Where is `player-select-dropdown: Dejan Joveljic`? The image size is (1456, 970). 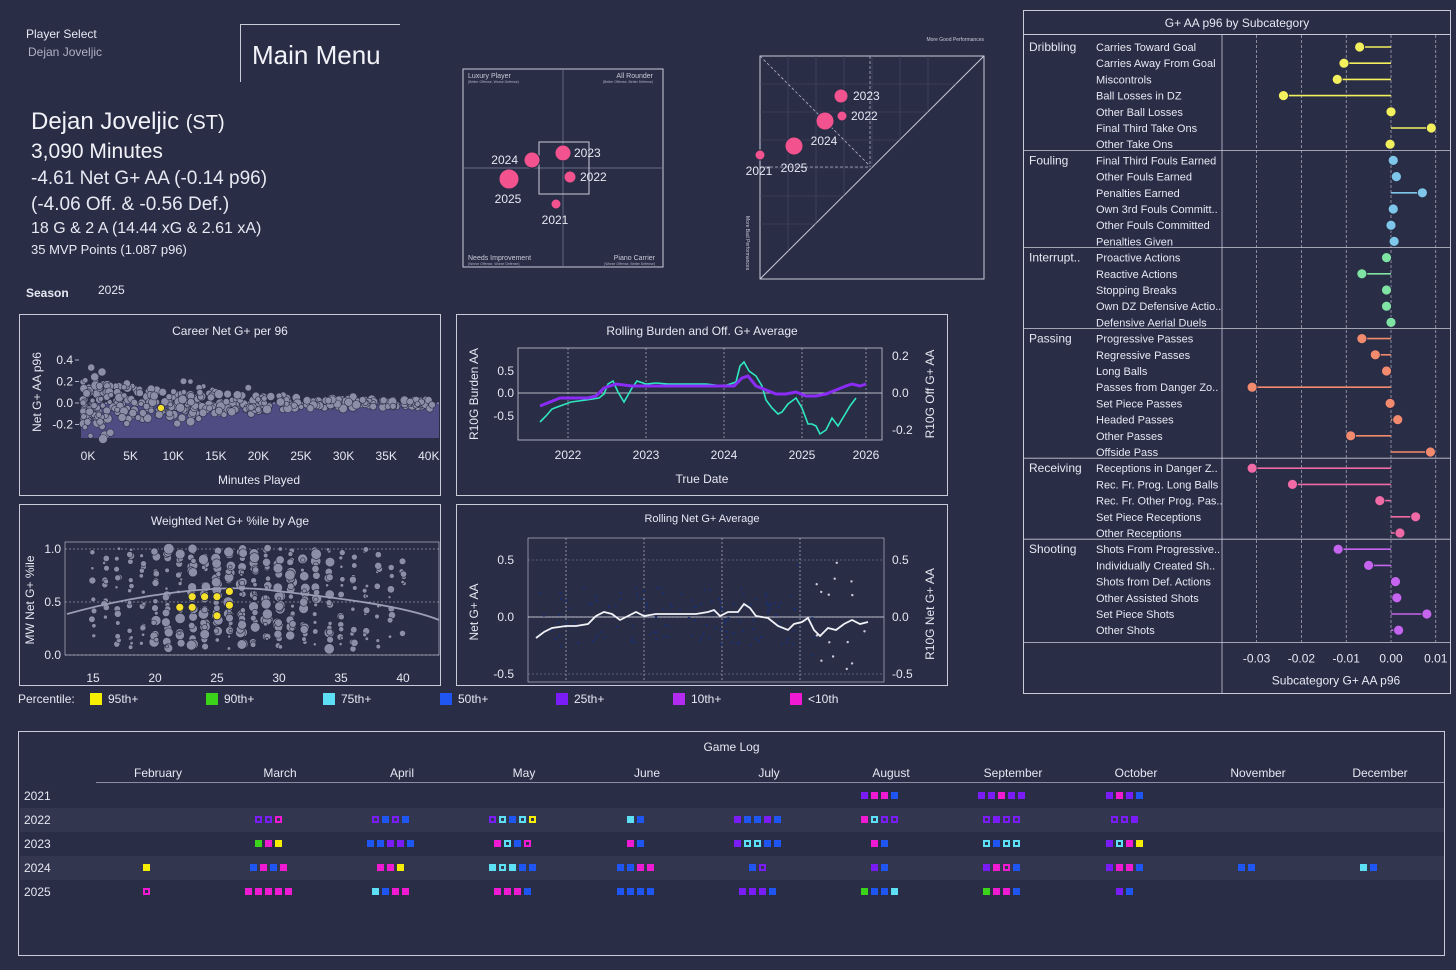
player-select-dropdown: Dejan Joveljic is located at coordinates (65, 52).